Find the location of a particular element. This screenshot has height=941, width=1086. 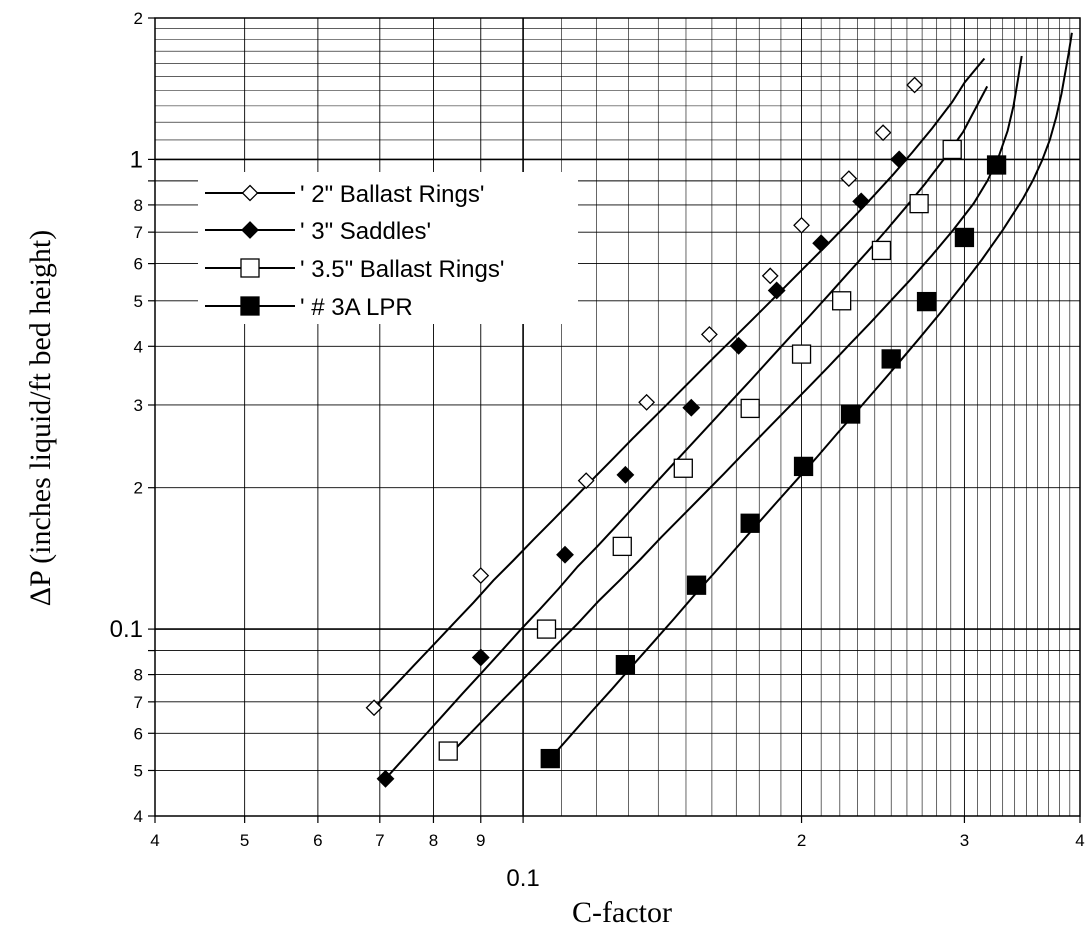

legend-marker-diamond-open is located at coordinates (250, 193).